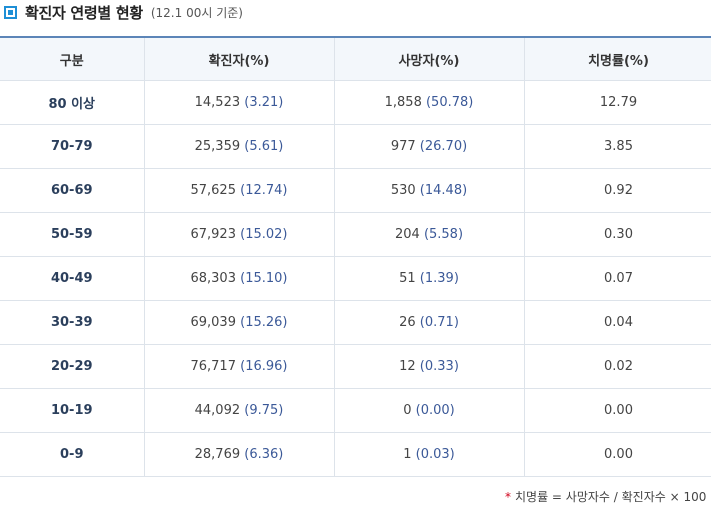 Image resolution: width=711 pixels, height=509 pixels. Describe the element at coordinates (403, 102) in the screenshot. I see `deaths-count: 1,858` at that location.